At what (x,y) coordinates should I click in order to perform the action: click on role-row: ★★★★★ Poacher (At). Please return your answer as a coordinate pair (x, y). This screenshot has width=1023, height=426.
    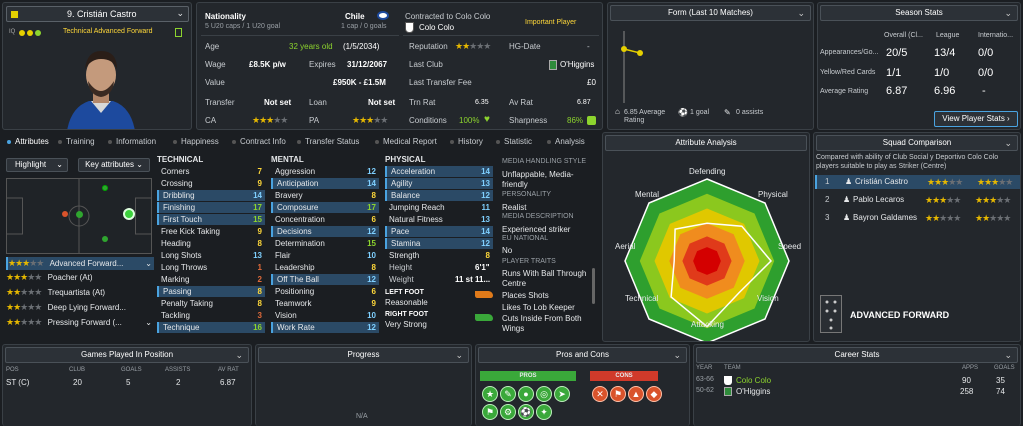
    Looking at the image, I should click on (49, 277).